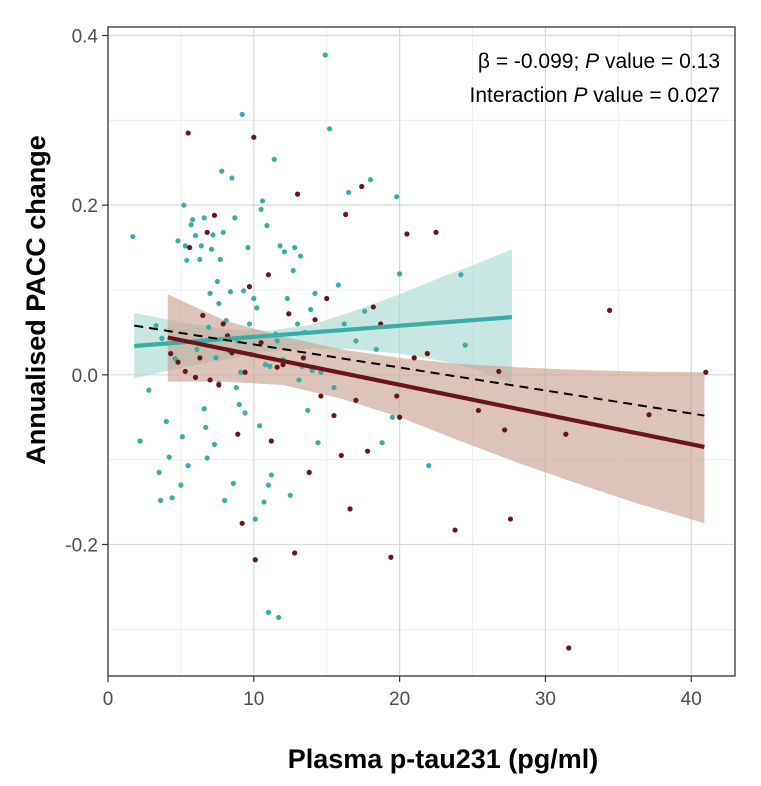 This screenshot has height=786, width=761. Describe the element at coordinates (36, 300) in the screenshot. I see `y-axis-title: Annualised PACC change` at that location.